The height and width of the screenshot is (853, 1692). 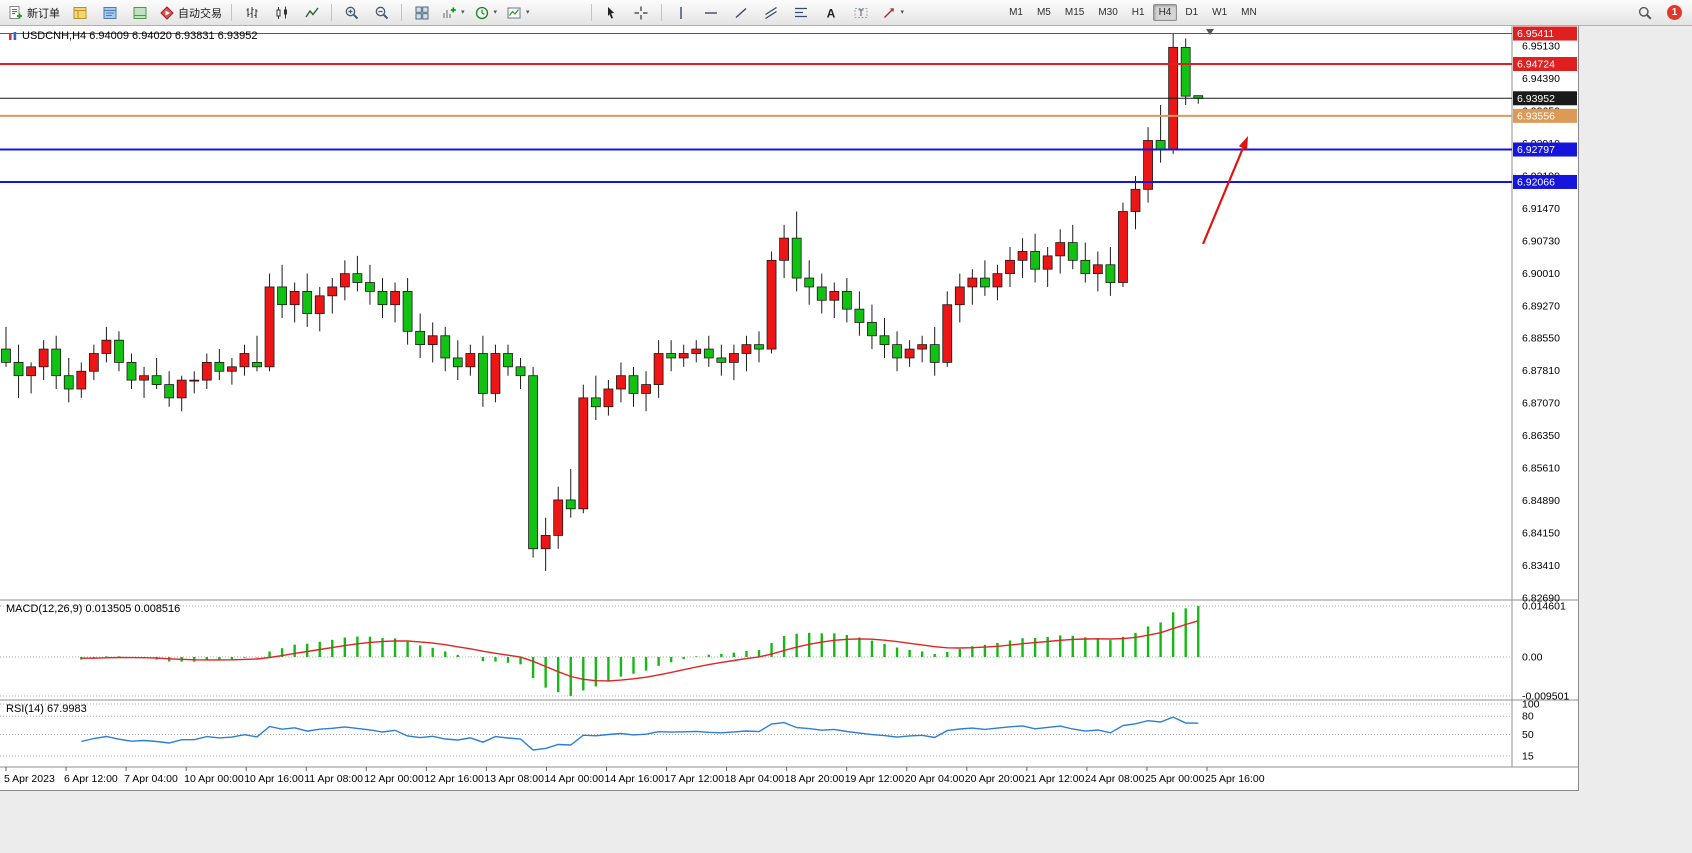 What do you see at coordinates (1043, 12) in the screenshot?
I see `timeframe-m5: M5` at bounding box center [1043, 12].